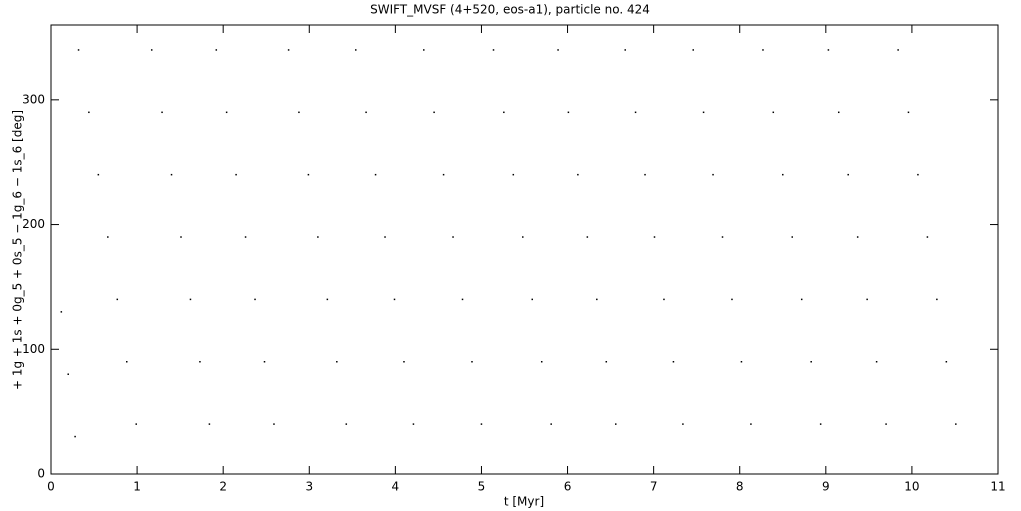 The width and height of the screenshot is (1021, 511). What do you see at coordinates (51, 487) in the screenshot?
I see `x-tick-label: 0` at bounding box center [51, 487].